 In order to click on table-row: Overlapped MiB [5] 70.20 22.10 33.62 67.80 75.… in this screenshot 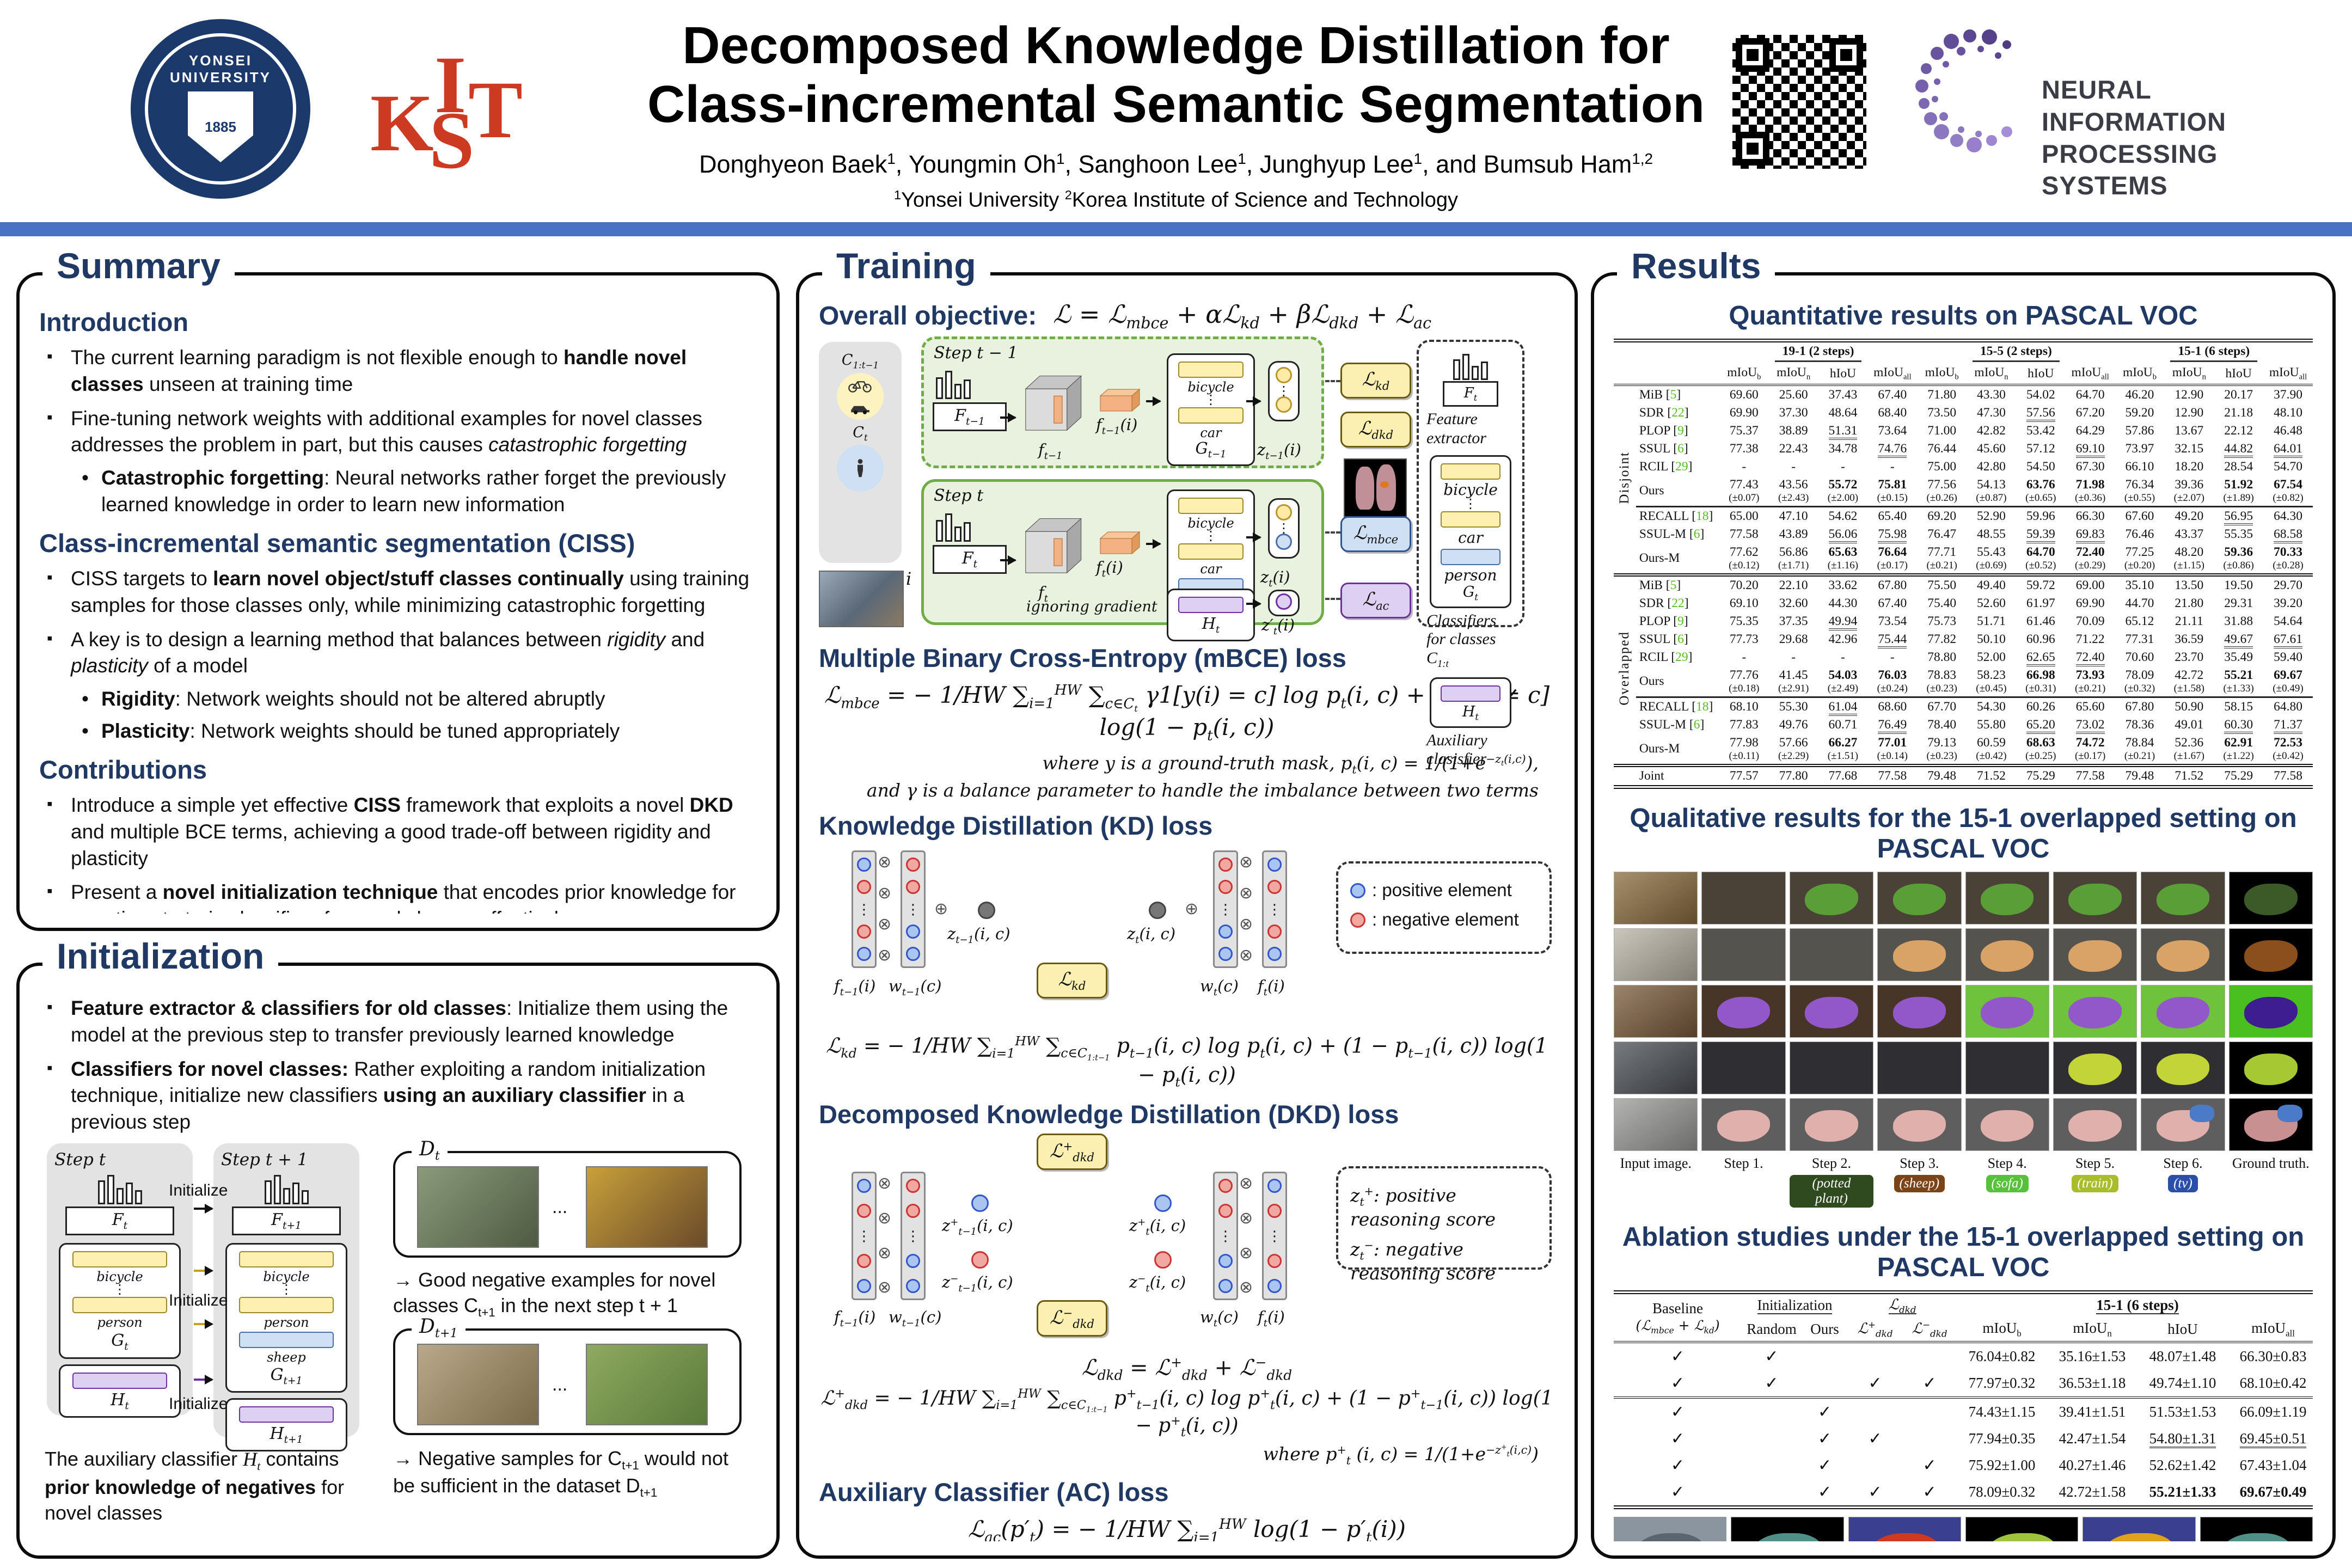, I will do `click(1963, 640)`.